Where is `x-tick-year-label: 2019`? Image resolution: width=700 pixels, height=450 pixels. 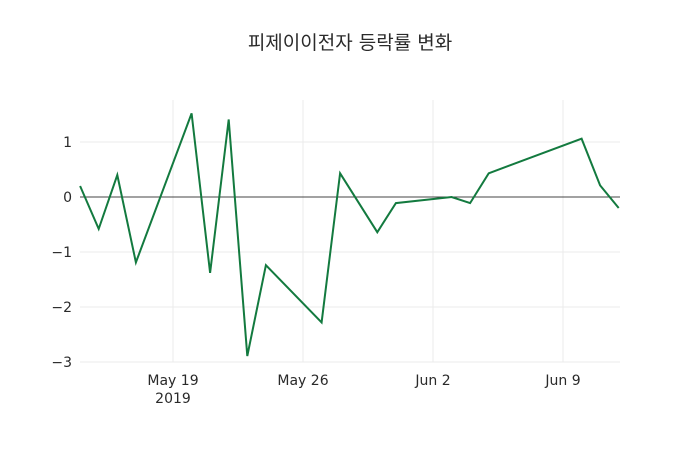 x-tick-year-label: 2019 is located at coordinates (173, 399).